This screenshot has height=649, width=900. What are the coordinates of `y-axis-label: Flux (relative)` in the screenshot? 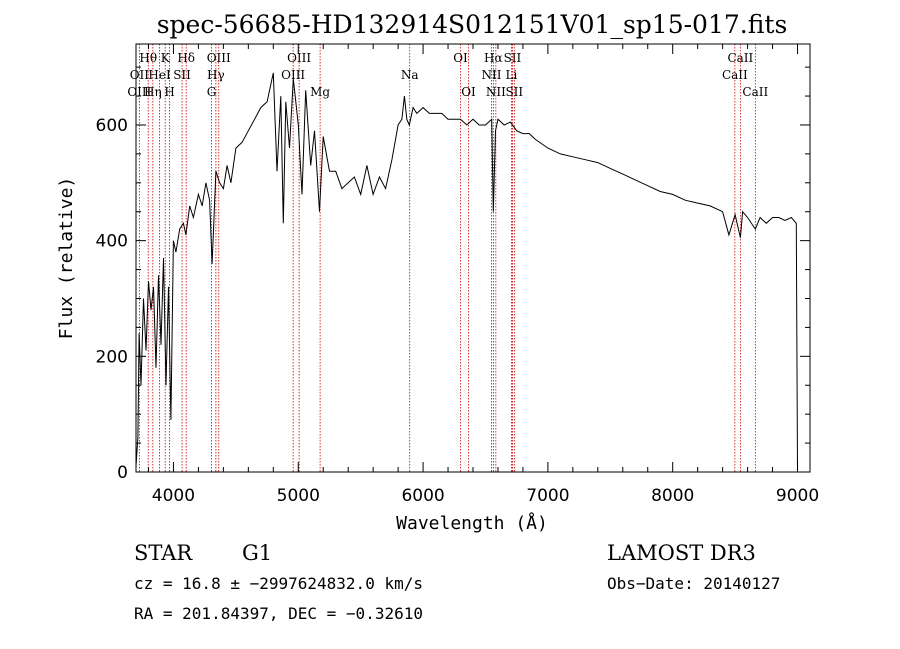 It's located at (66, 258).